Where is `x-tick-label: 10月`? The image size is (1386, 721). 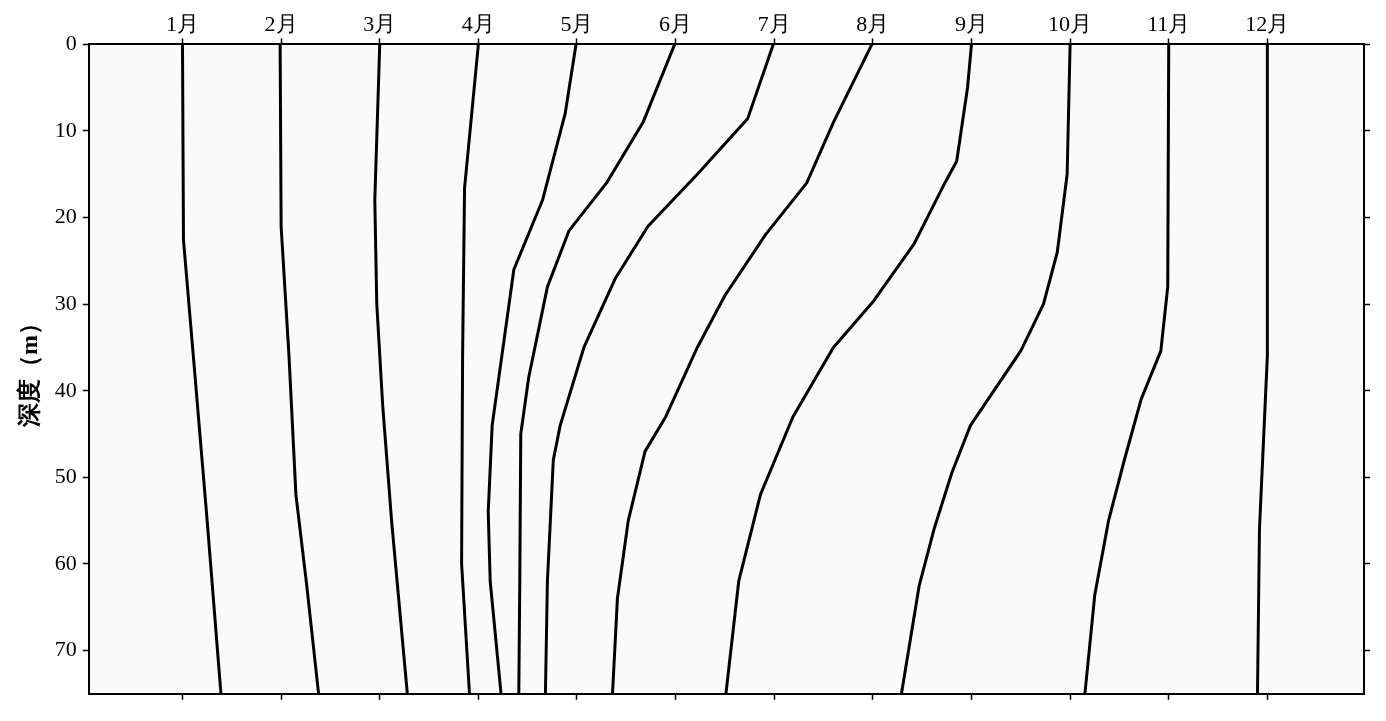 x-tick-label: 10月 is located at coordinates (1070, 23).